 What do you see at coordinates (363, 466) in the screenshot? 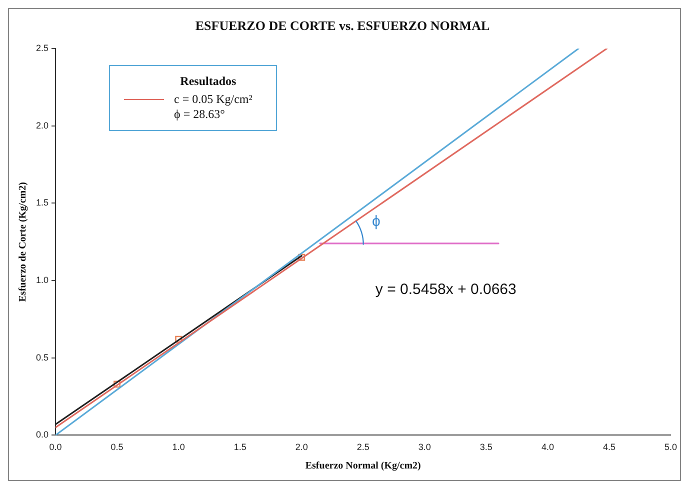
I see `x-axis-title: Esfuerzo Normal (Kg/cm2)` at bounding box center [363, 466].